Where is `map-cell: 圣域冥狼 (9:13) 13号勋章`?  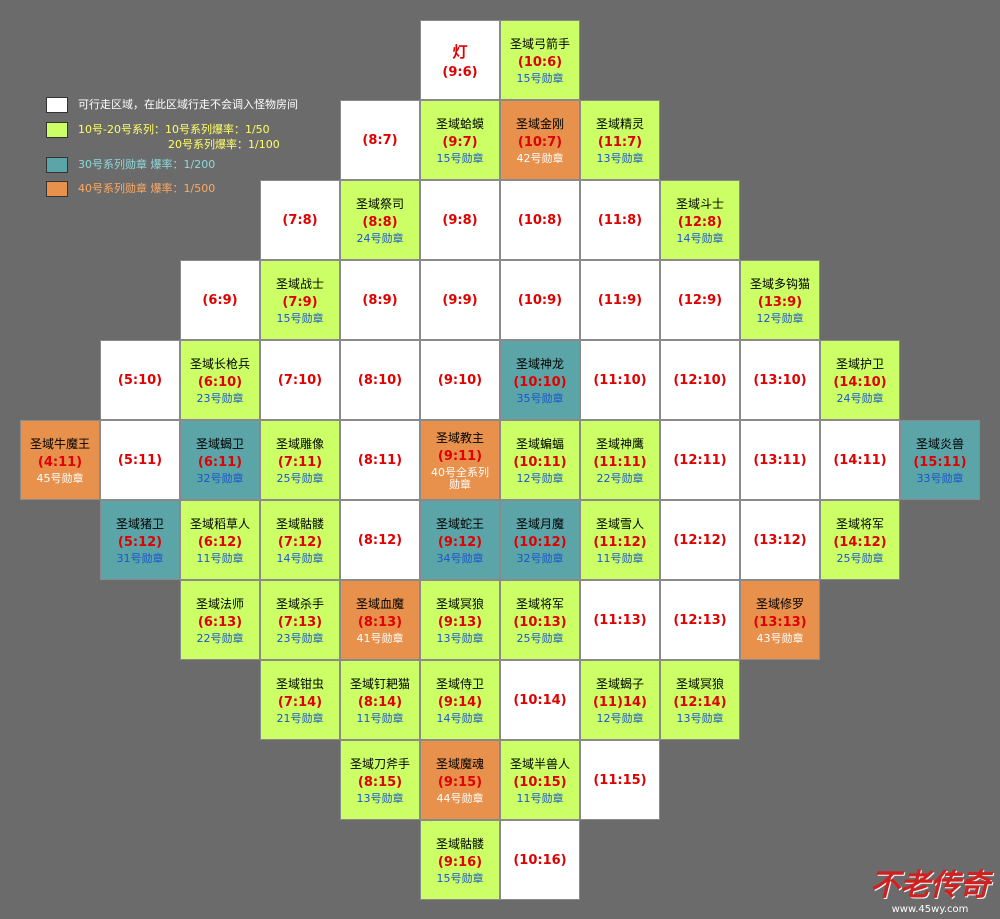
map-cell: 圣域冥狼 (9:13) 13号勋章 is located at coordinates (460, 620).